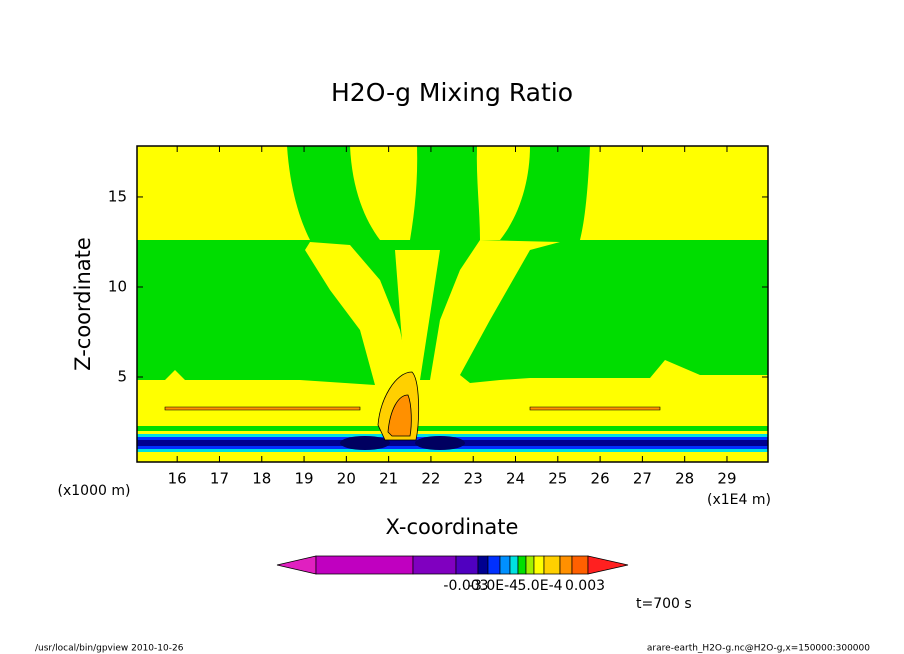  What do you see at coordinates (177, 479) in the screenshot?
I see `x-tick-label: 16` at bounding box center [177, 479].